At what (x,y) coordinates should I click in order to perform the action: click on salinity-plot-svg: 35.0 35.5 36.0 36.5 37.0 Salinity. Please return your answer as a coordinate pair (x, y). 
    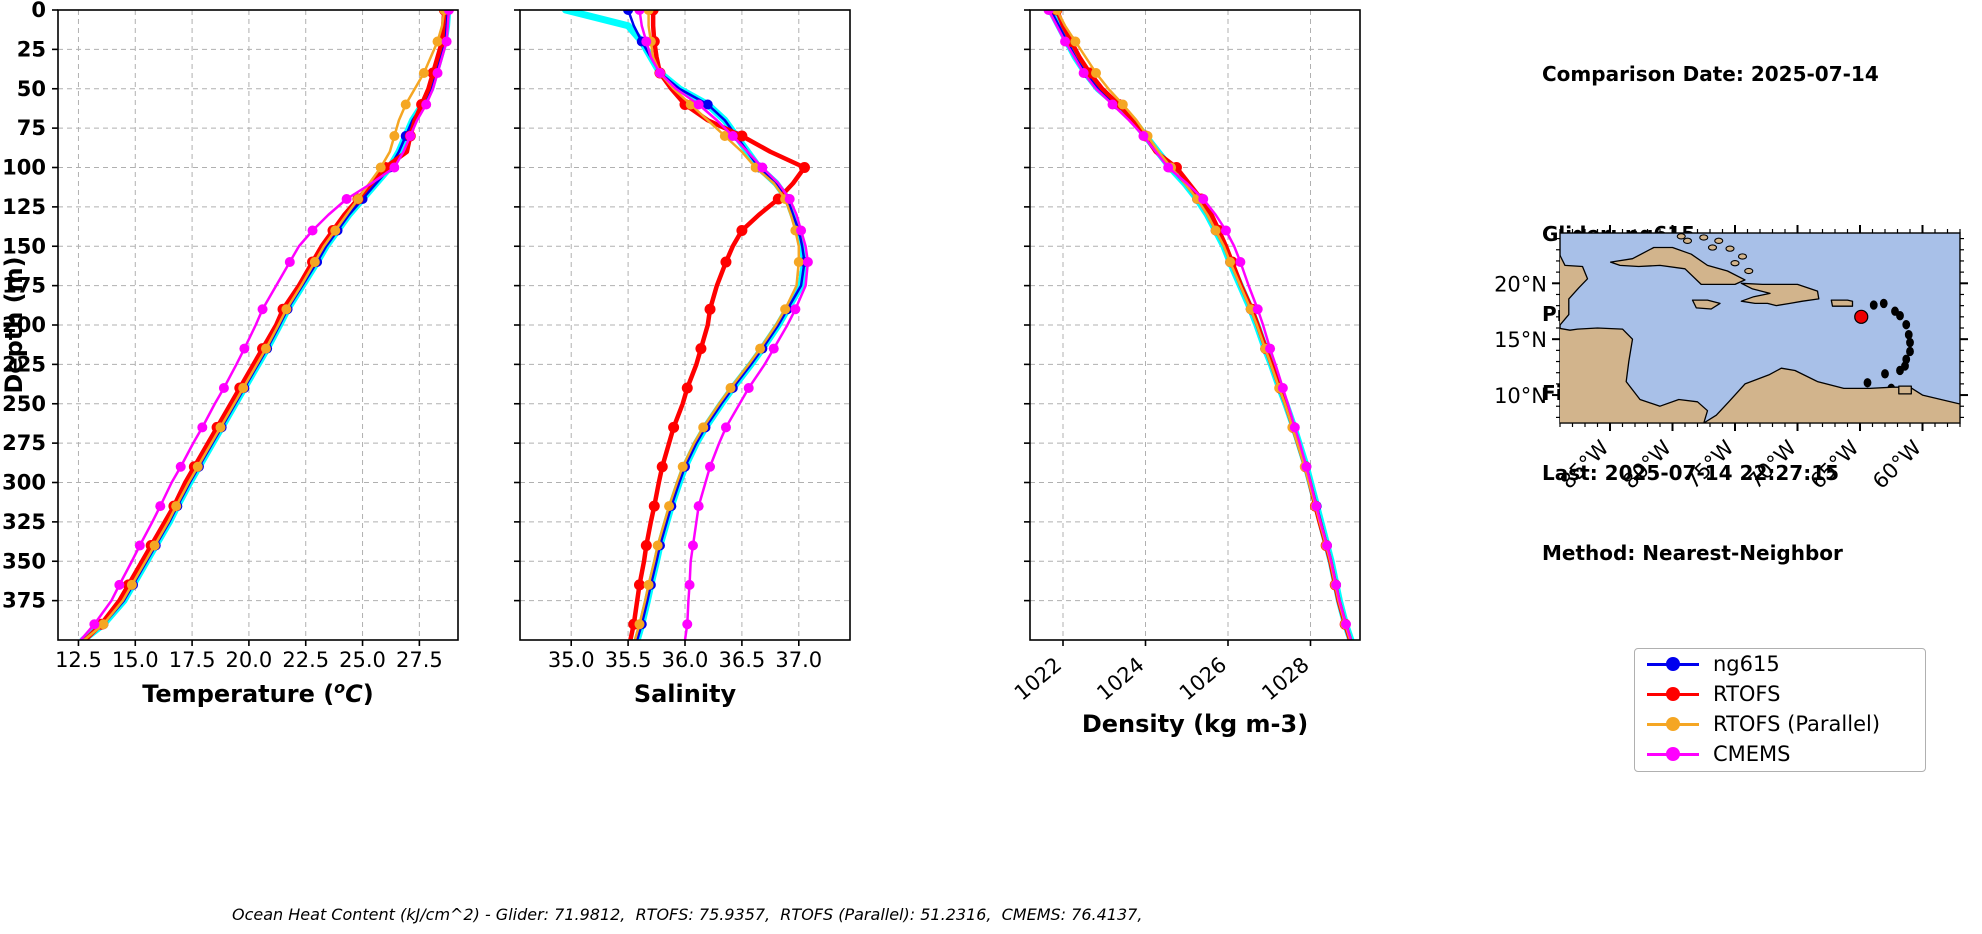
    Looking at the image, I should click on (682, 358).